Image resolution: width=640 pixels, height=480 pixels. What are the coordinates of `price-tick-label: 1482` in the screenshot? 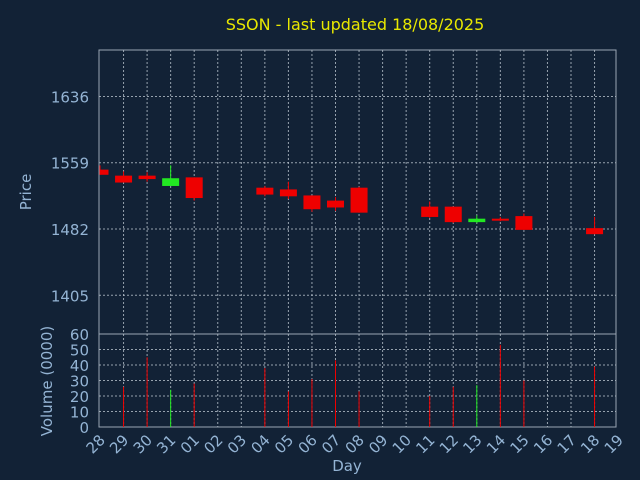 It's located at (70, 230).